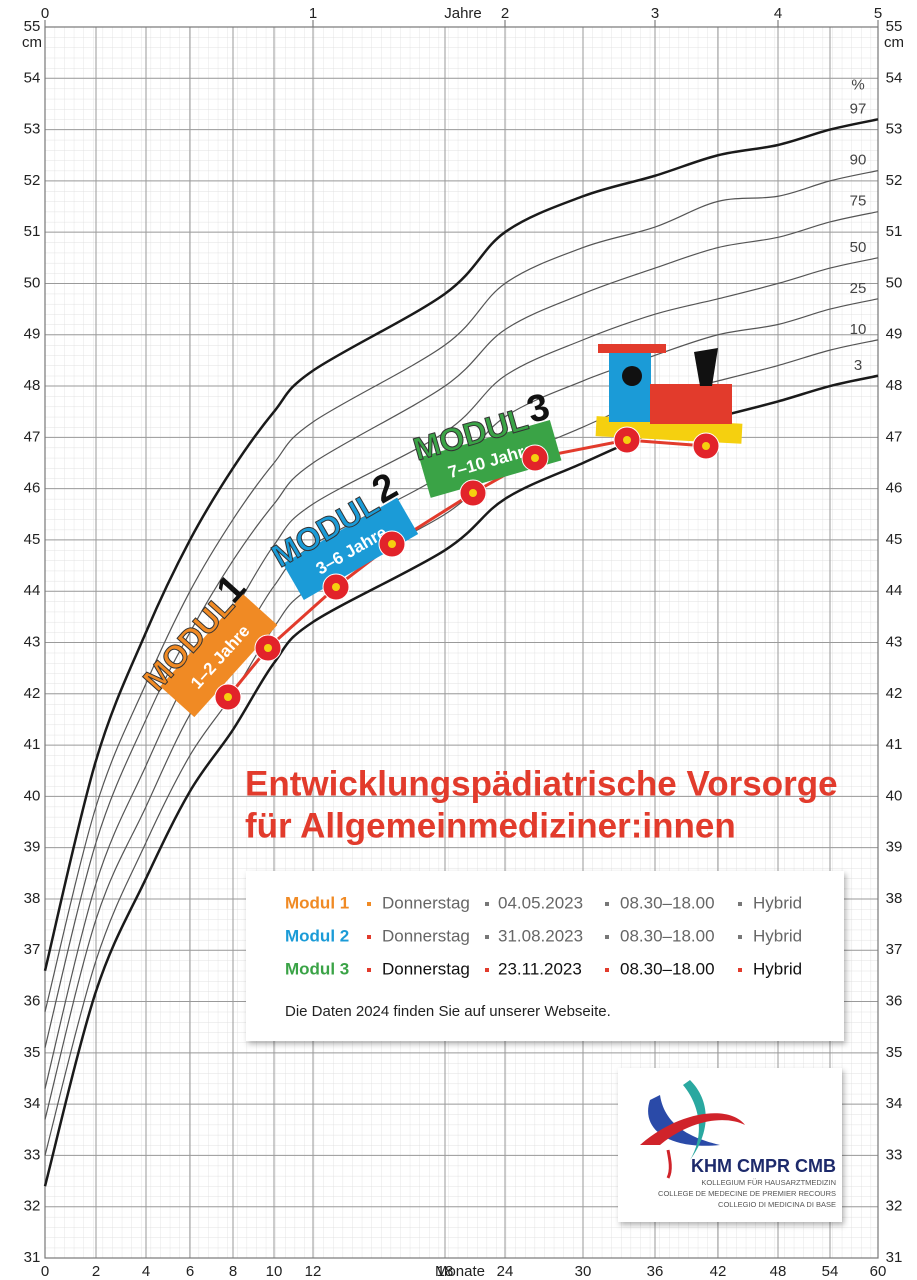 The width and height of the screenshot is (917, 1280). I want to click on series-label: 97, so click(858, 108).